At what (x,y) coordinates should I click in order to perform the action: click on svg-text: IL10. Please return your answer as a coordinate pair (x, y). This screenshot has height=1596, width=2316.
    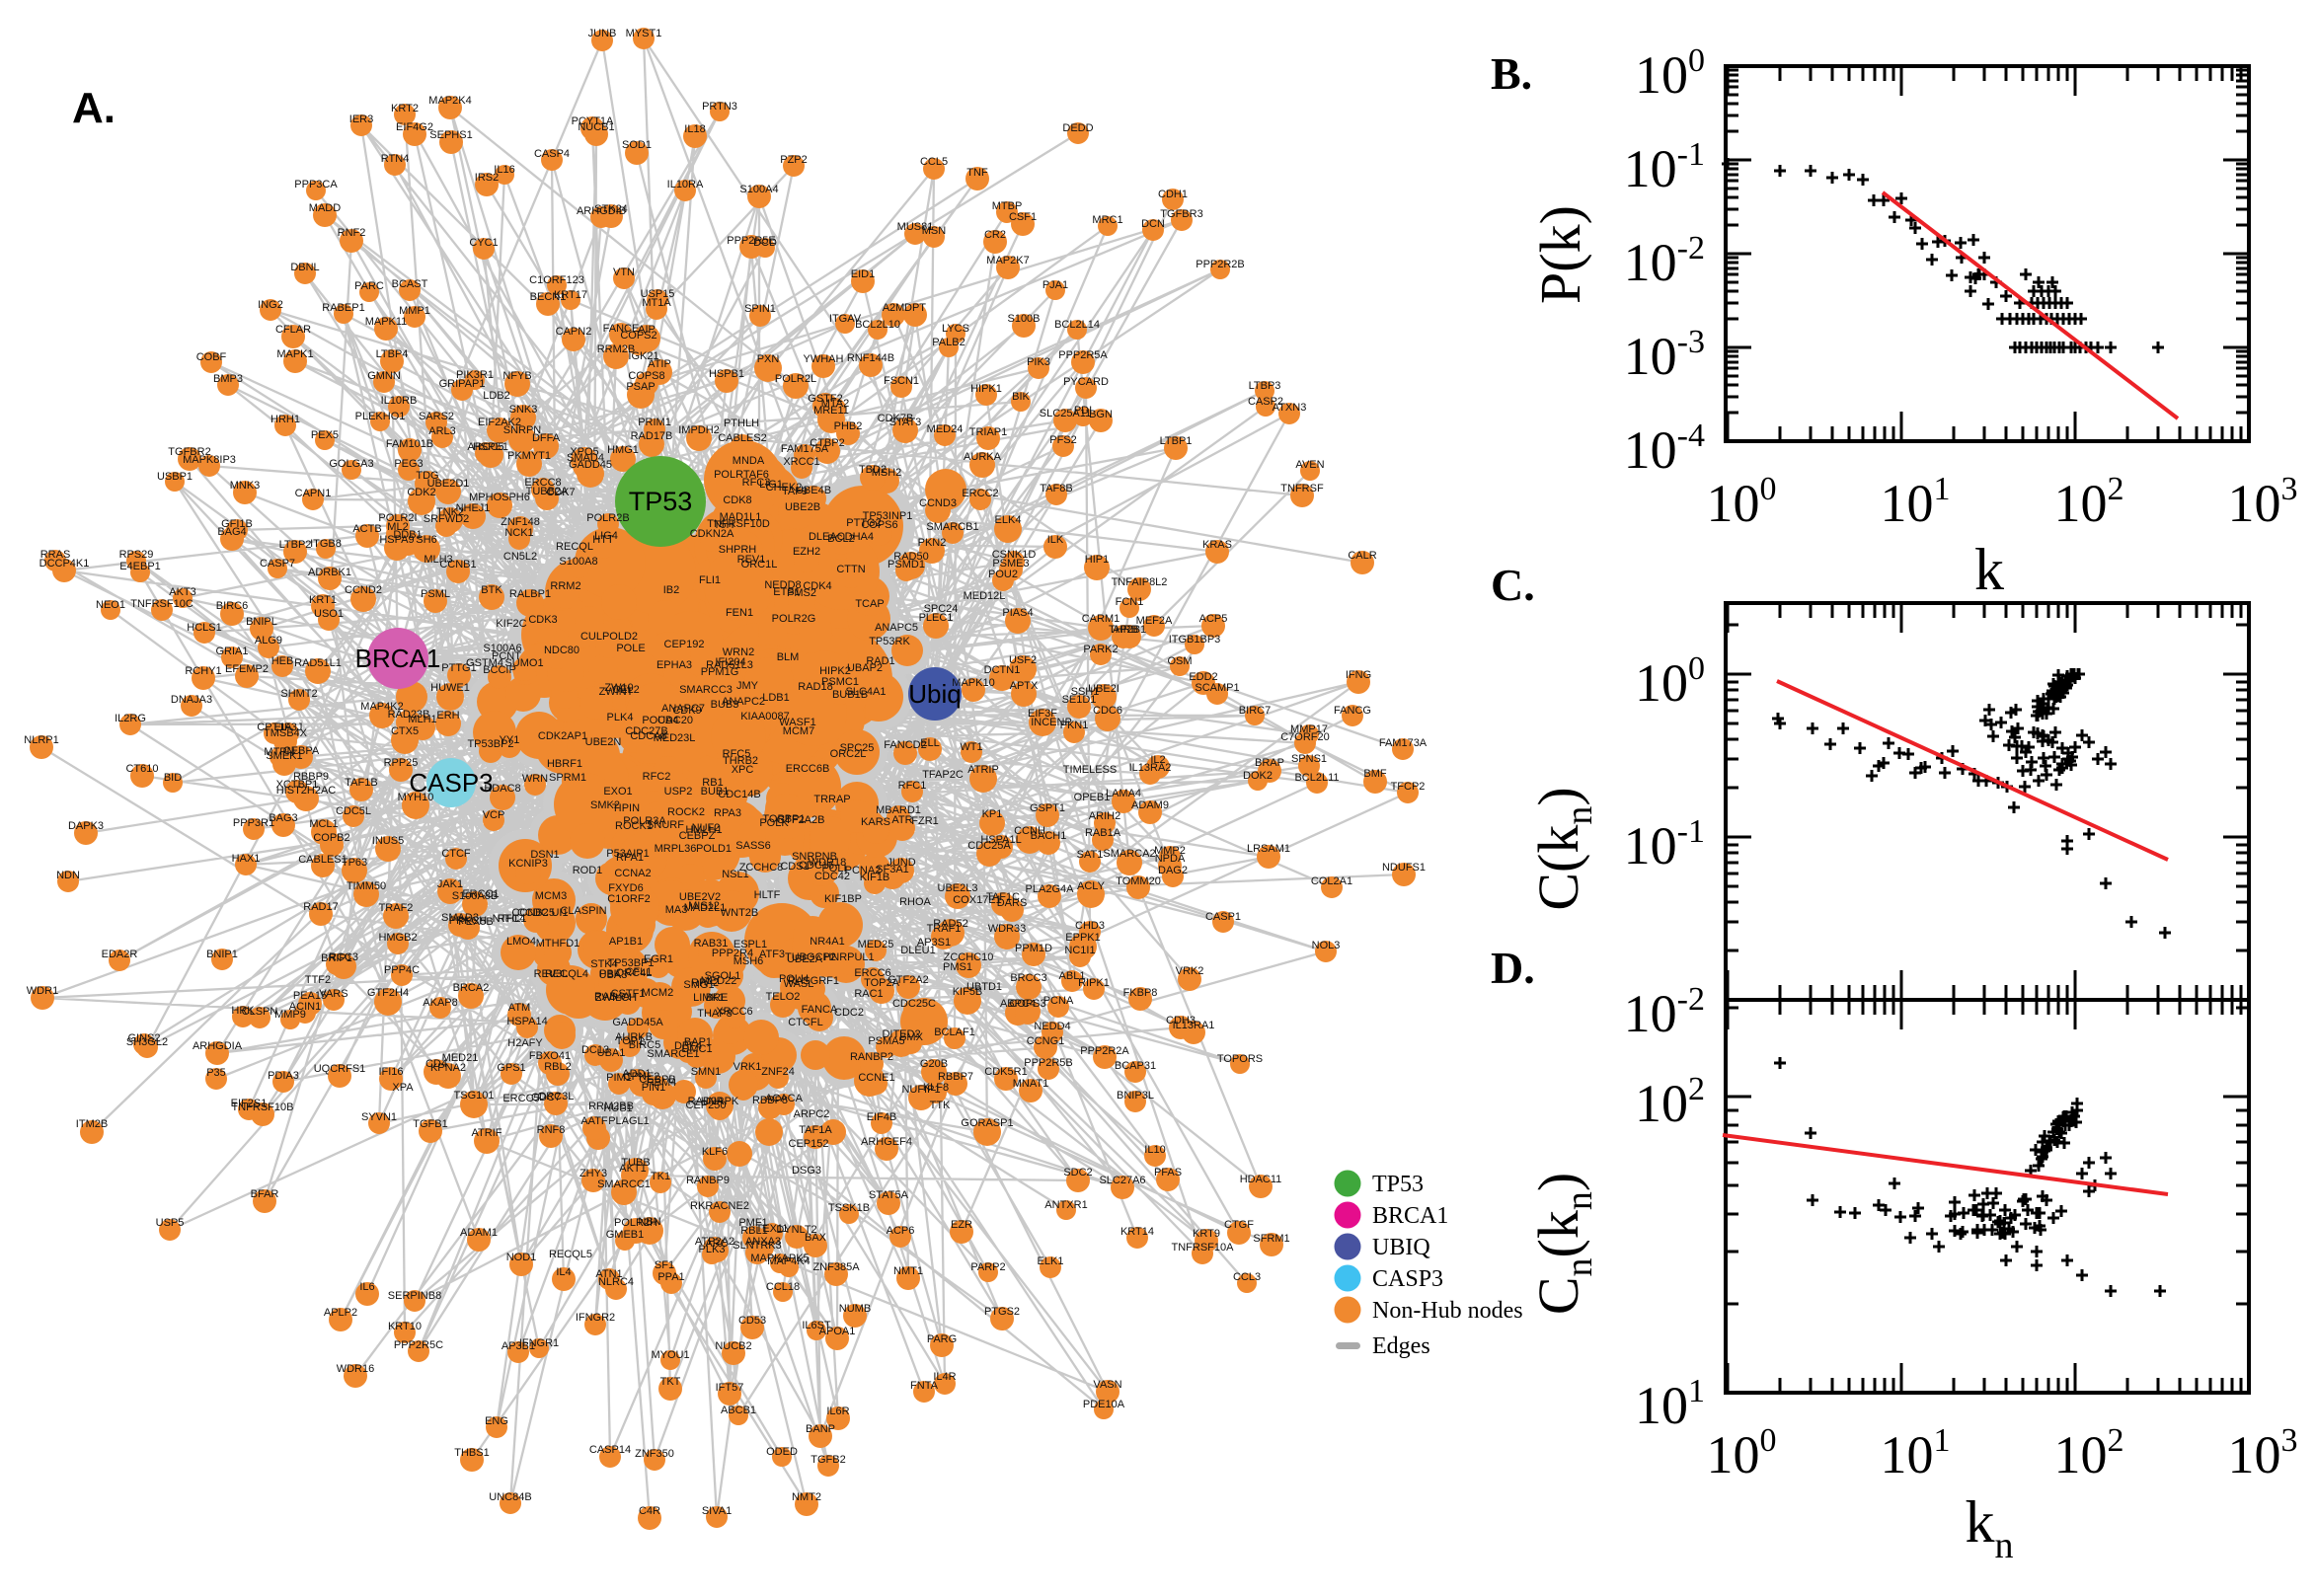
    Looking at the image, I should click on (1154, 1150).